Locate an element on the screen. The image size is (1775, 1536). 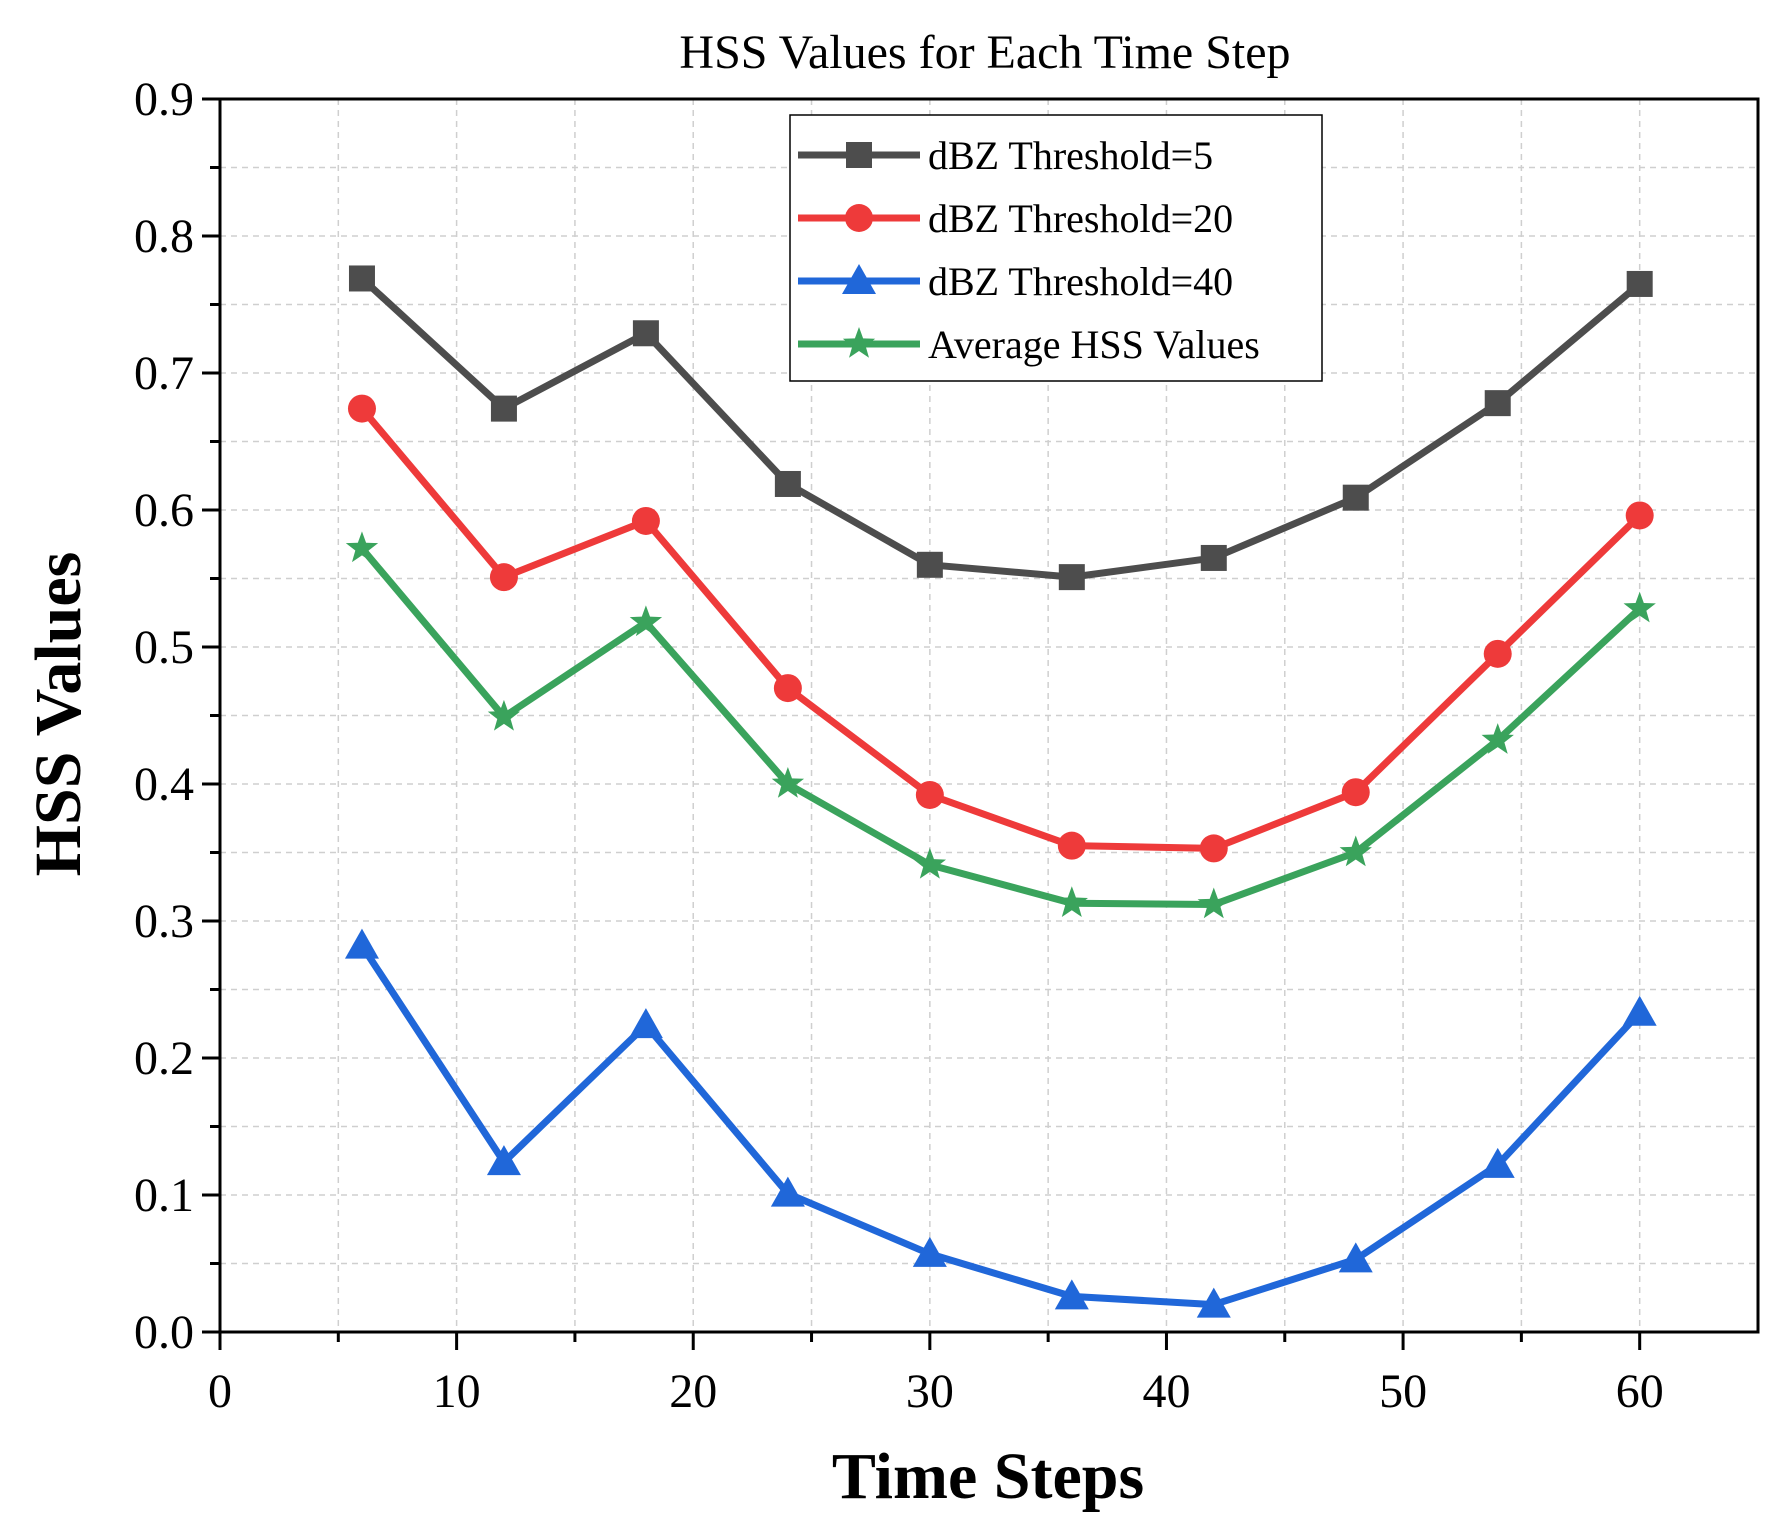
x-tick-label: 40 is located at coordinates (1166, 1391).